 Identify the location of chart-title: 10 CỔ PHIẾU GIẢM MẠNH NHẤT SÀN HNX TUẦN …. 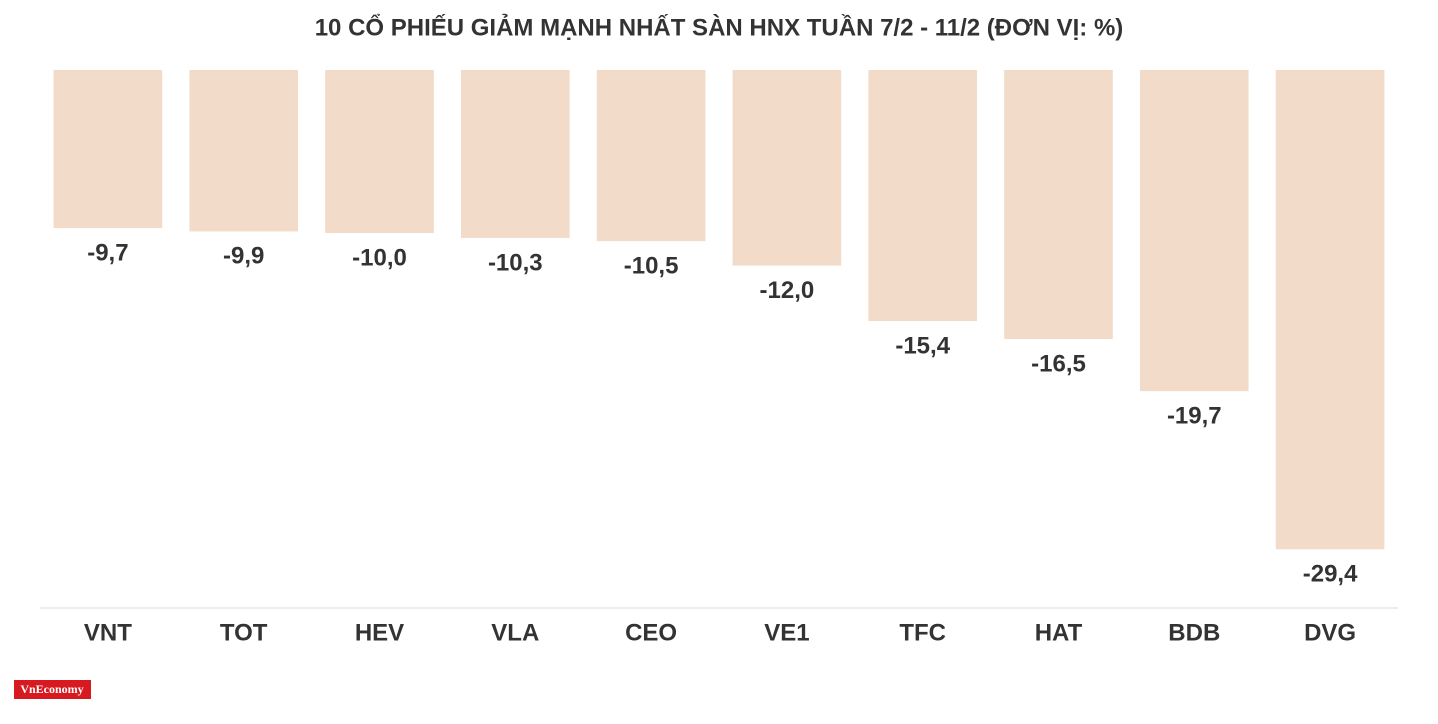
(719, 26).